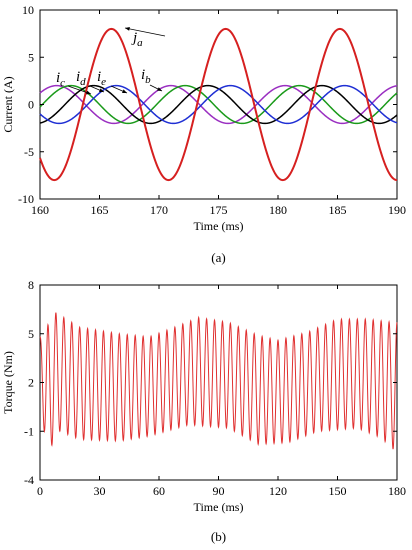 The width and height of the screenshot is (412, 550). What do you see at coordinates (28, 10) in the screenshot?
I see `y-tick-label: 10` at bounding box center [28, 10].